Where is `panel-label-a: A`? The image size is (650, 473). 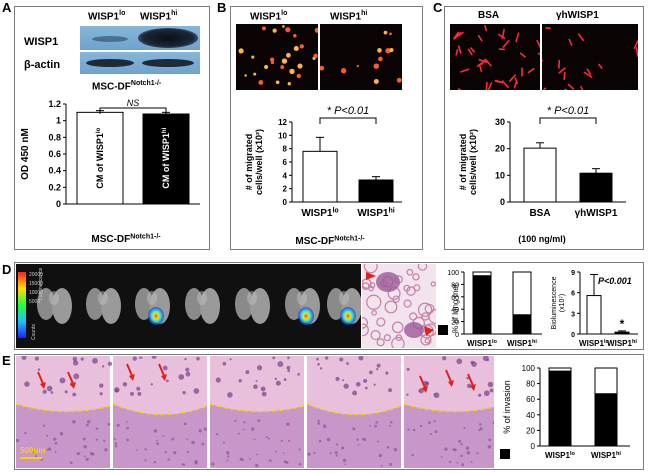 panel-label-a: A is located at coordinates (7, 7).